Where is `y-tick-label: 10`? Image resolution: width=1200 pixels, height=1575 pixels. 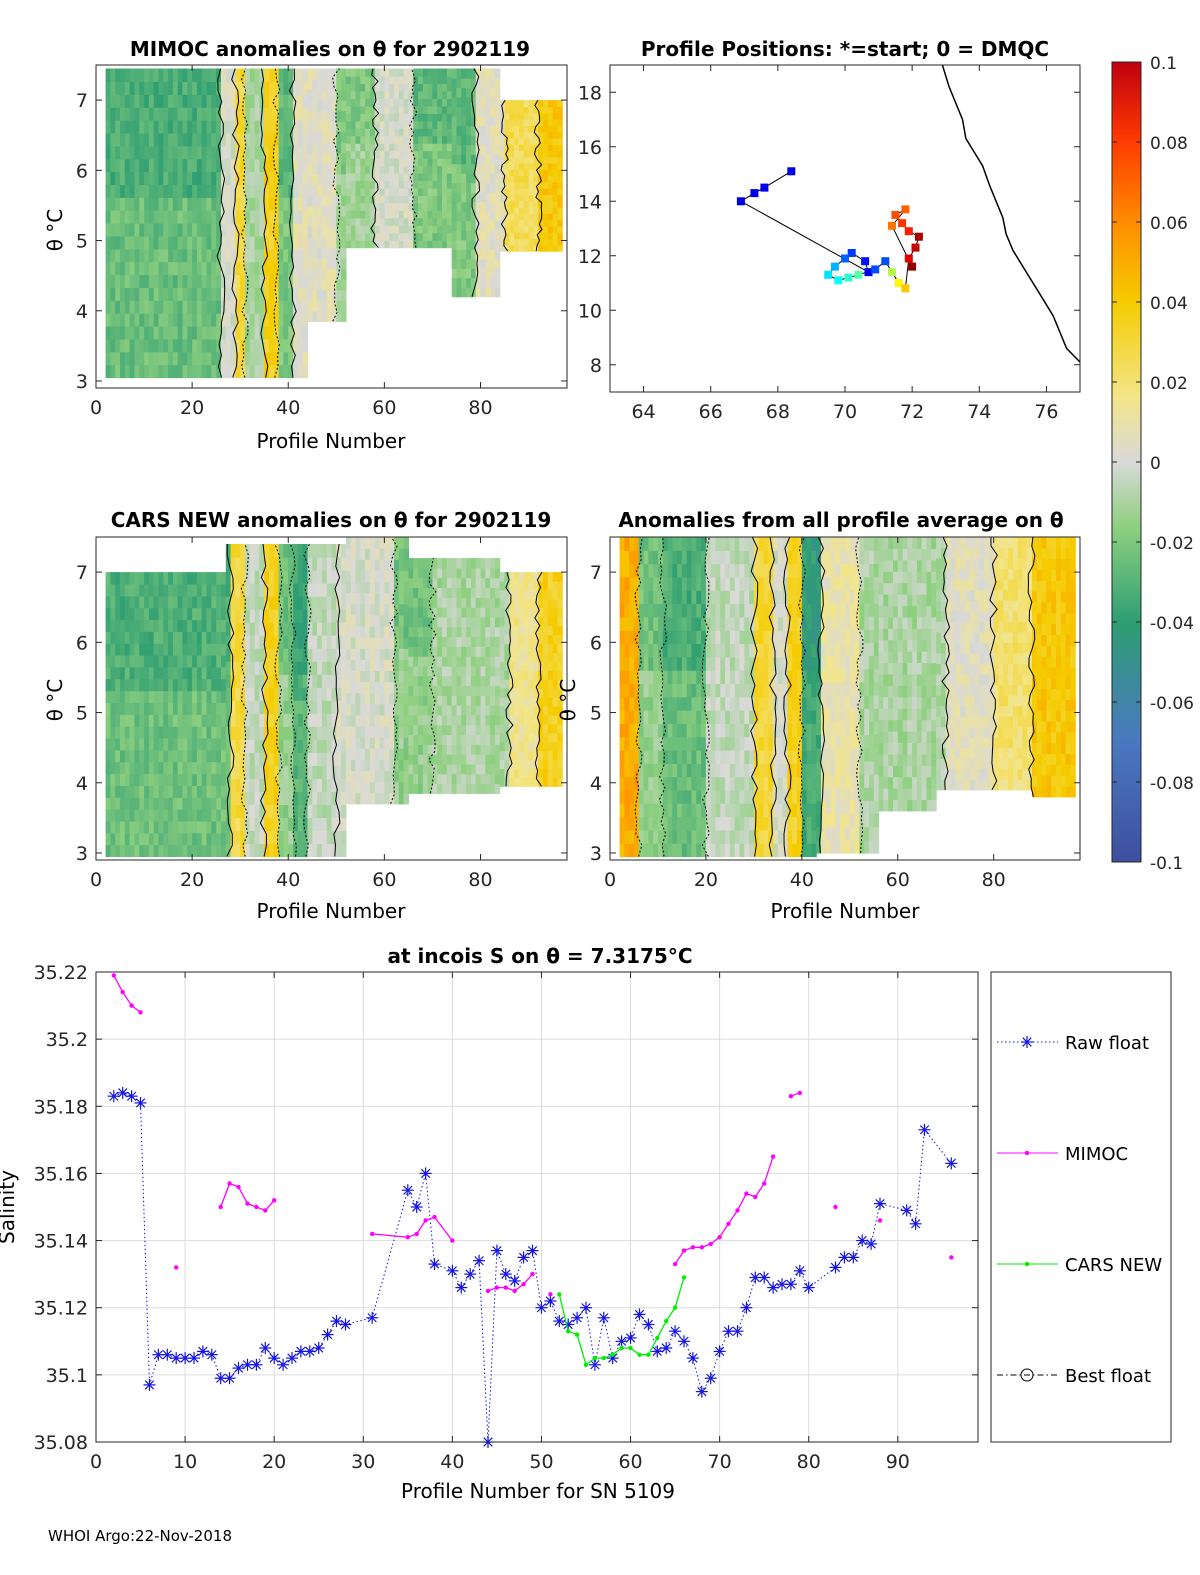
y-tick-label: 10 is located at coordinates (590, 311).